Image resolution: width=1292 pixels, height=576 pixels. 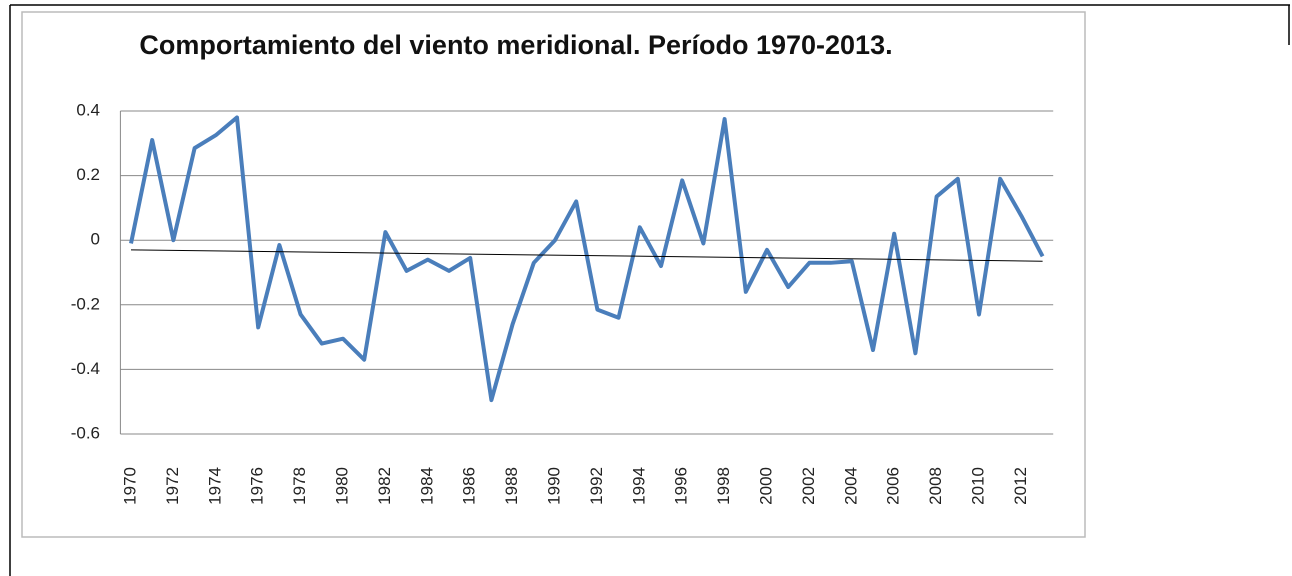 What do you see at coordinates (638, 486) in the screenshot?
I see `x-tick-label: 1994` at bounding box center [638, 486].